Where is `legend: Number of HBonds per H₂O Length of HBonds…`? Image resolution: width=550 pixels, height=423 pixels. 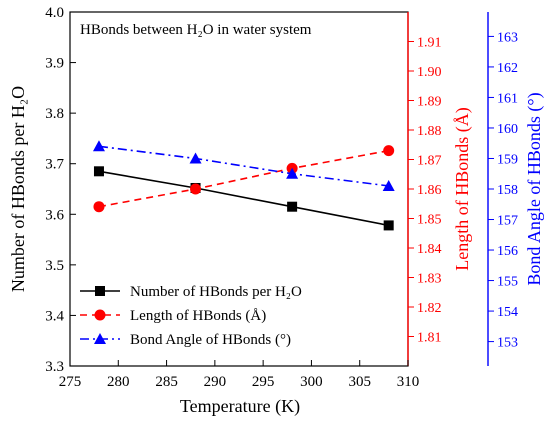
legend: Number of HBonds per H₂O Length of HBonds… is located at coordinates (191, 316).